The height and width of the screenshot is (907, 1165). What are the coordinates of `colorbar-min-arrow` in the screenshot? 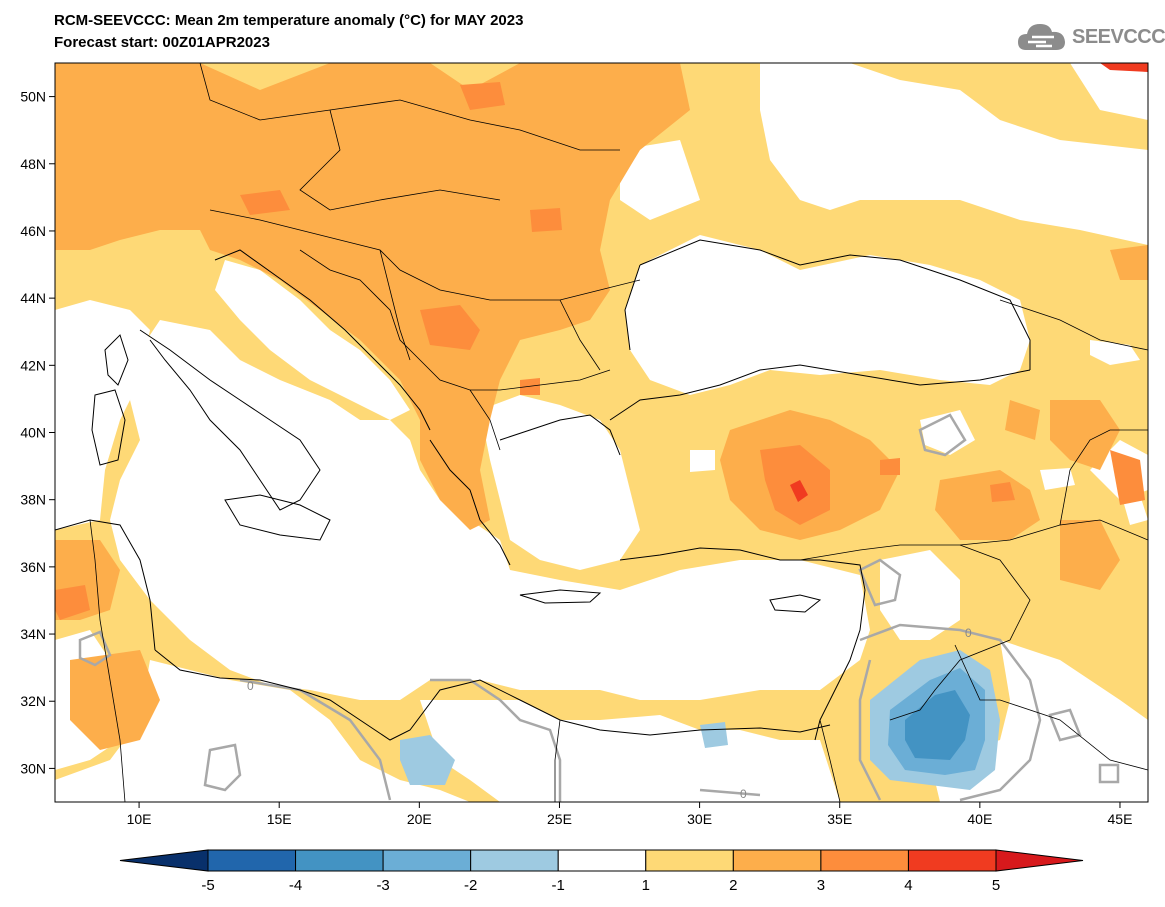 It's located at (164, 860).